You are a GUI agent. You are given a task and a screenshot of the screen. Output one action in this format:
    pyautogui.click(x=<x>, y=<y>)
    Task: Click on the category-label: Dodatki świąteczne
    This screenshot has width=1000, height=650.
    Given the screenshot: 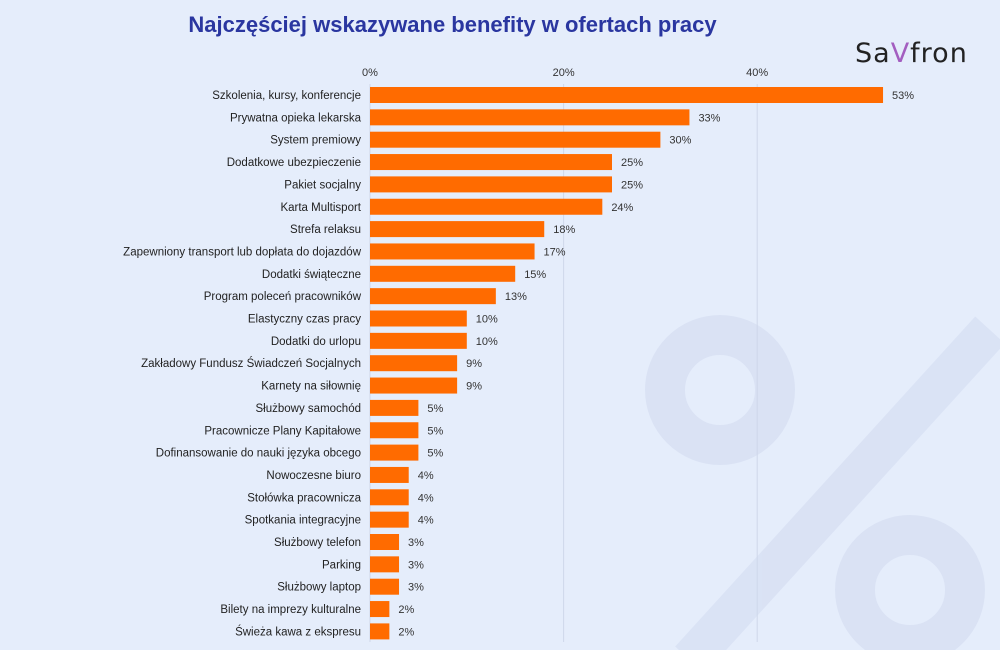 What is the action you would take?
    pyautogui.click(x=311, y=275)
    